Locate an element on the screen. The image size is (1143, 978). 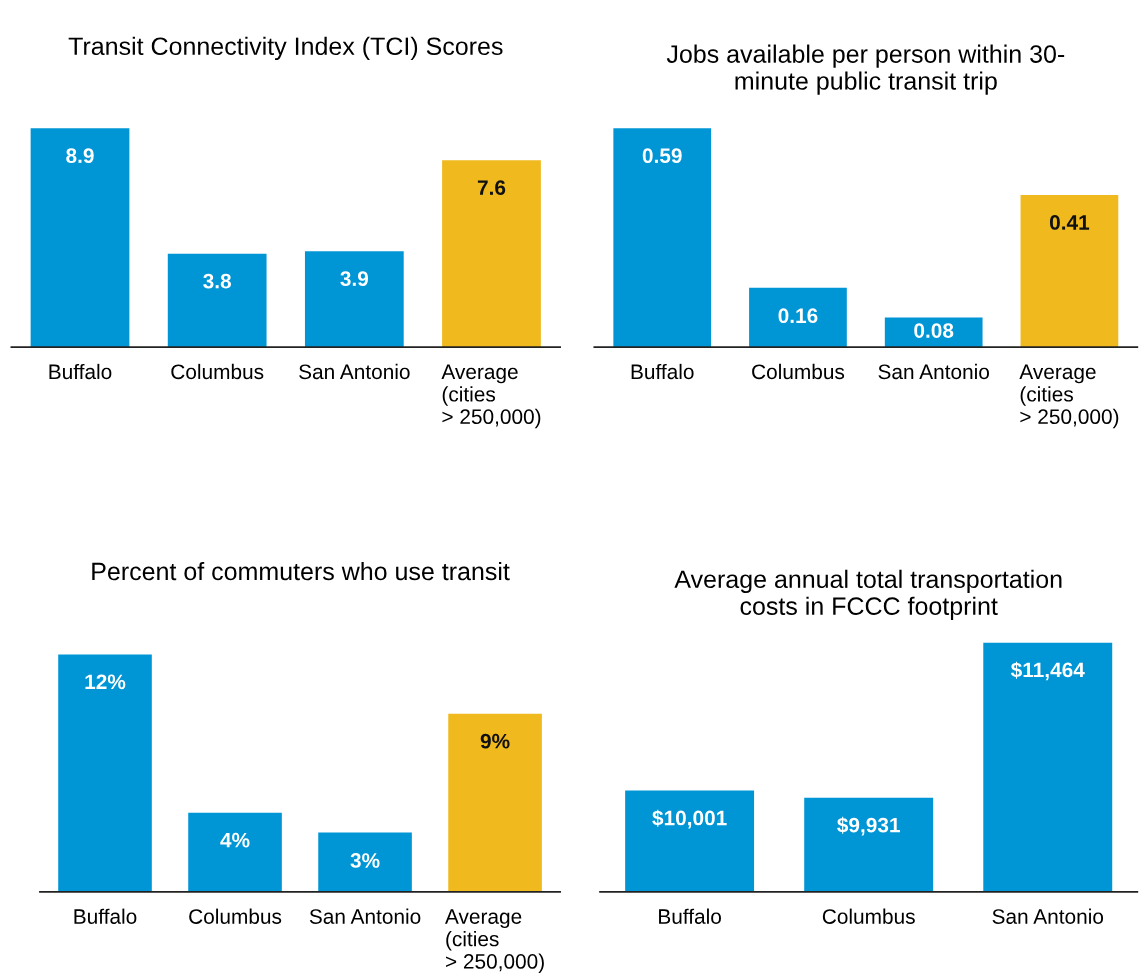
data-label: $9,931 is located at coordinates (868, 826).